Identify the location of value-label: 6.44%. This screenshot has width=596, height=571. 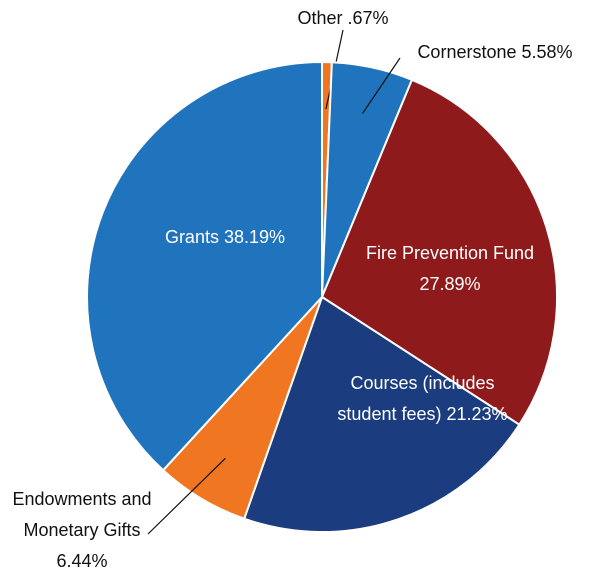
(82, 561).